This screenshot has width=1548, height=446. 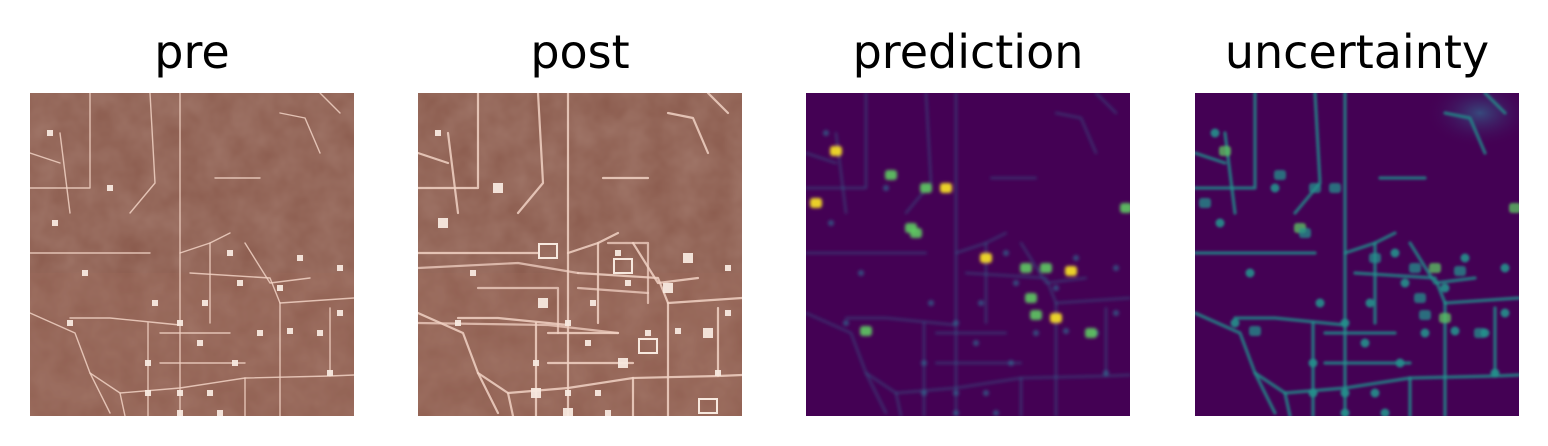 I want to click on panel-title: post, so click(x=580, y=52).